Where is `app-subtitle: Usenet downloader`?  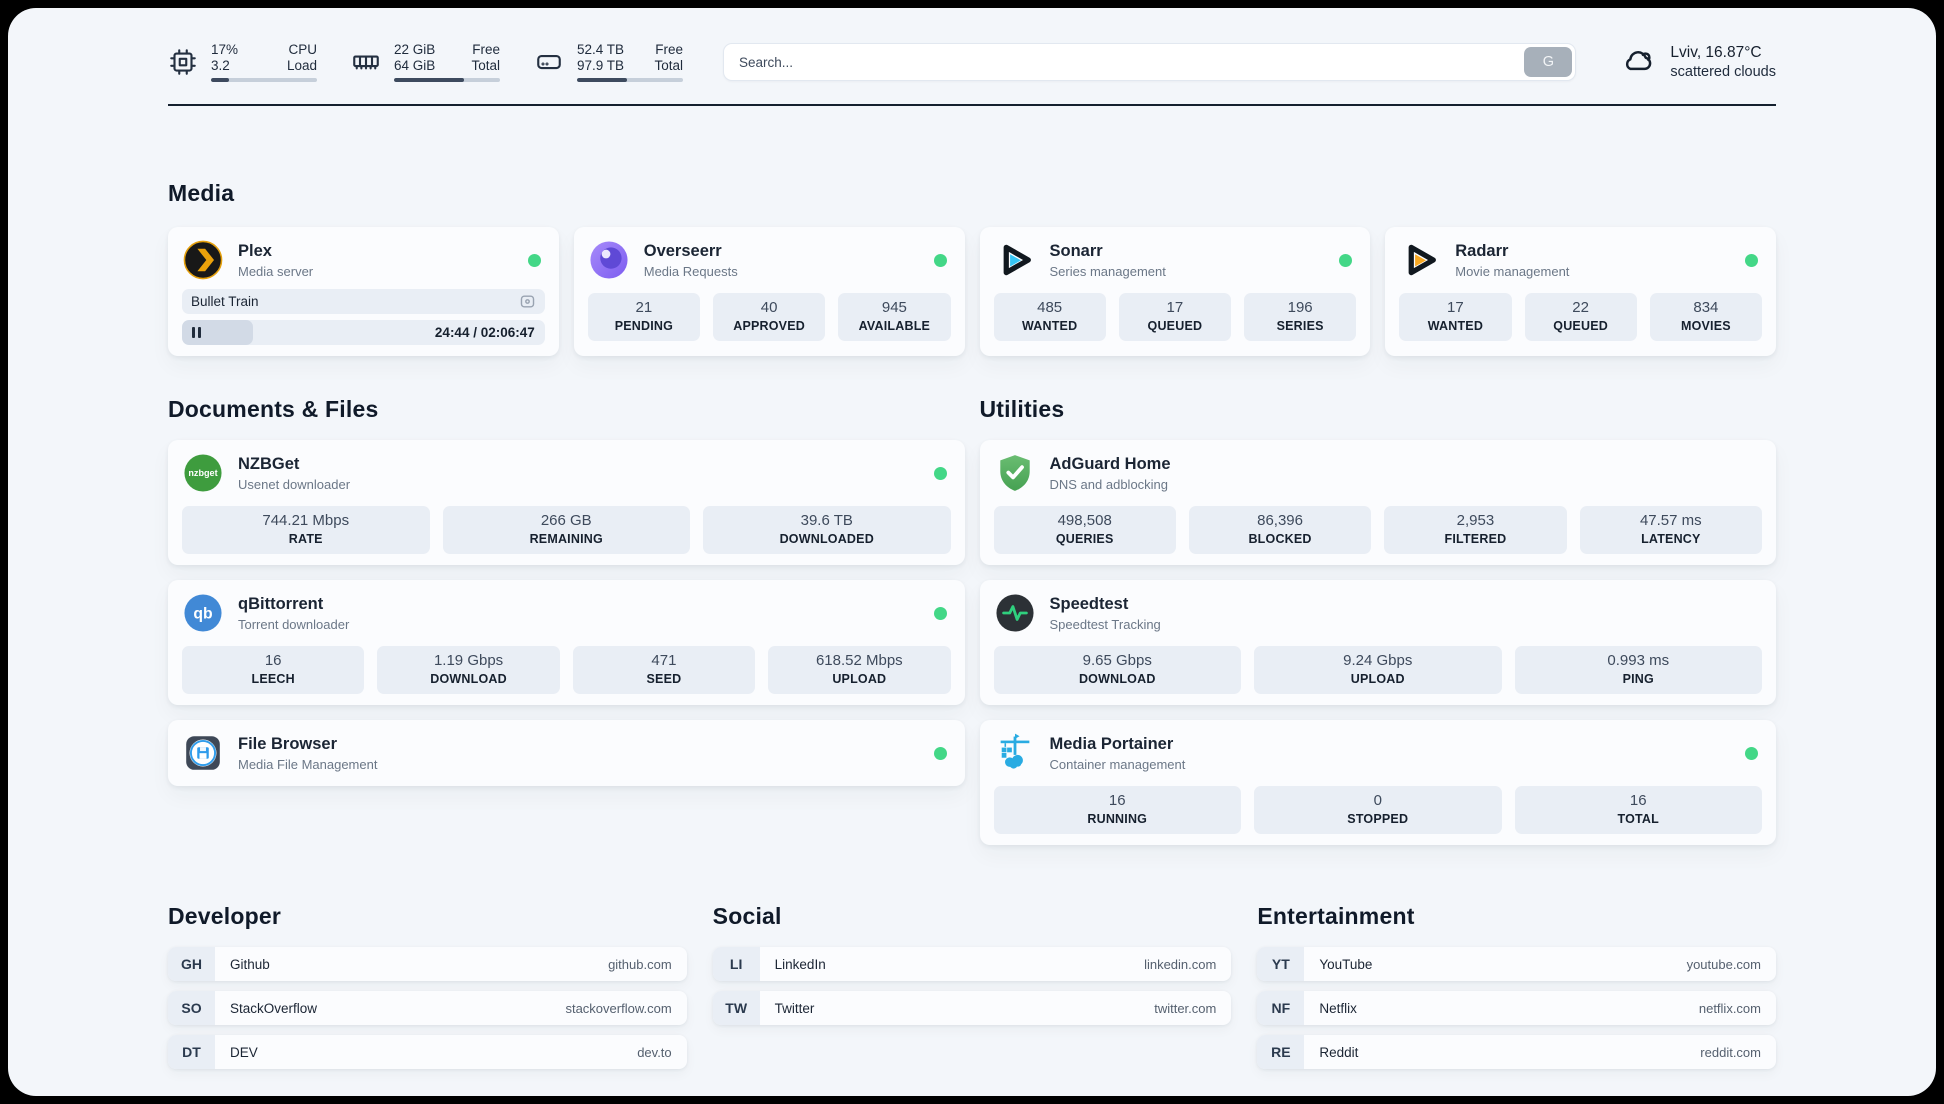 app-subtitle: Usenet downloader is located at coordinates (294, 484).